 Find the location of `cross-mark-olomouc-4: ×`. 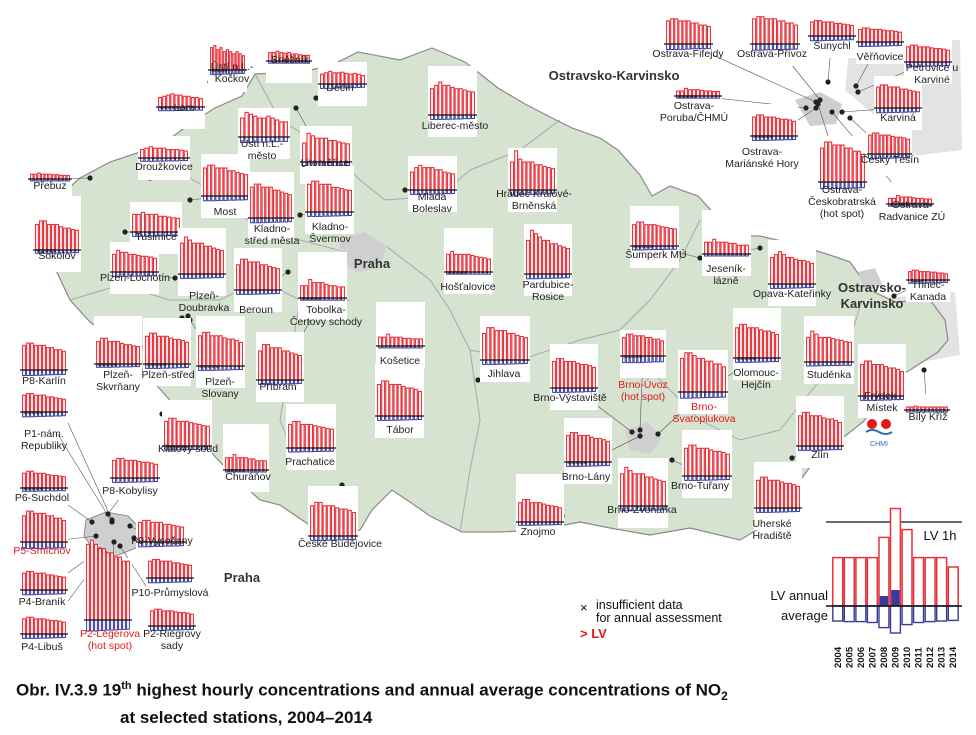

cross-mark-olomouc-4: × is located at coordinates (754, 359).